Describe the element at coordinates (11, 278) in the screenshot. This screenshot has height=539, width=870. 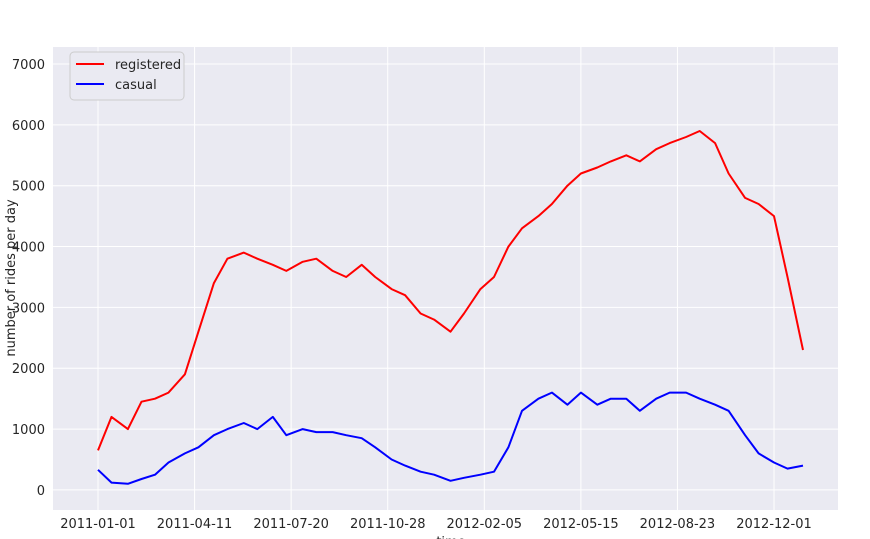
I see `y-axis-label: number of rides per day` at that location.